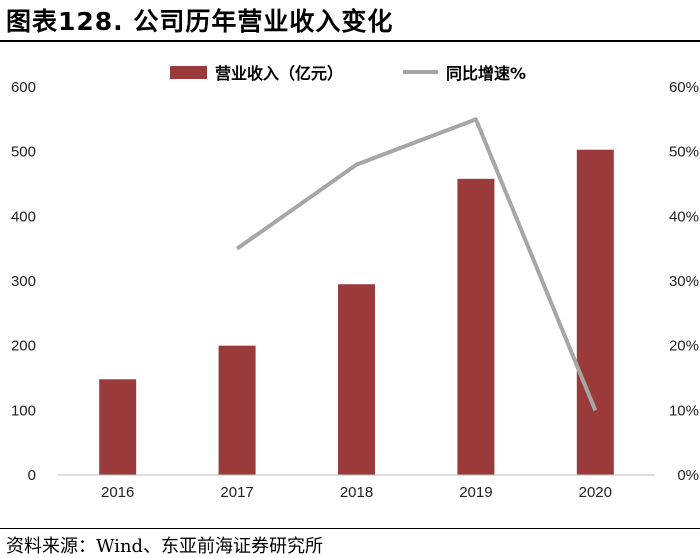 Image resolution: width=700 pixels, height=558 pixels. What do you see at coordinates (350, 41) in the screenshot?
I see `title-divider` at bounding box center [350, 41].